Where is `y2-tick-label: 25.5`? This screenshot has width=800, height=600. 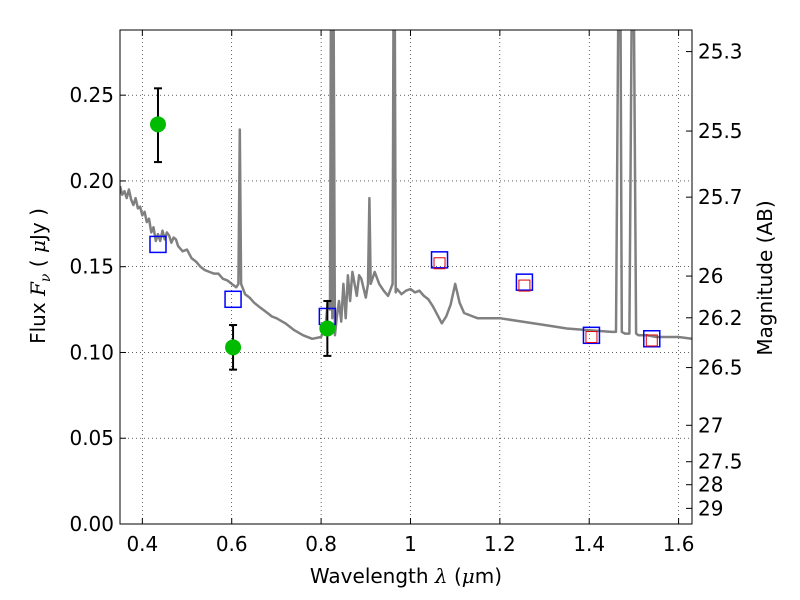
y2-tick-label: 25.5 is located at coordinates (720, 131).